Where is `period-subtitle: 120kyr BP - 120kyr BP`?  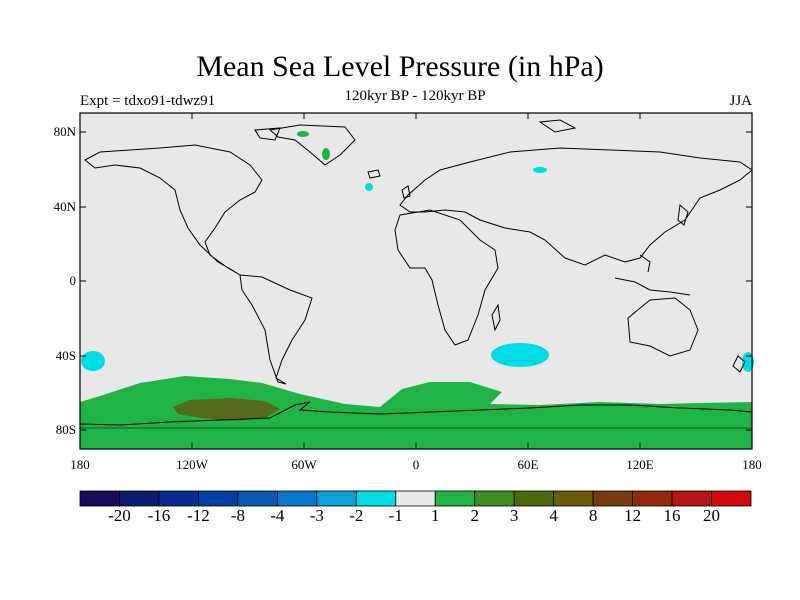
period-subtitle: 120kyr BP - 120kyr BP is located at coordinates (415, 96).